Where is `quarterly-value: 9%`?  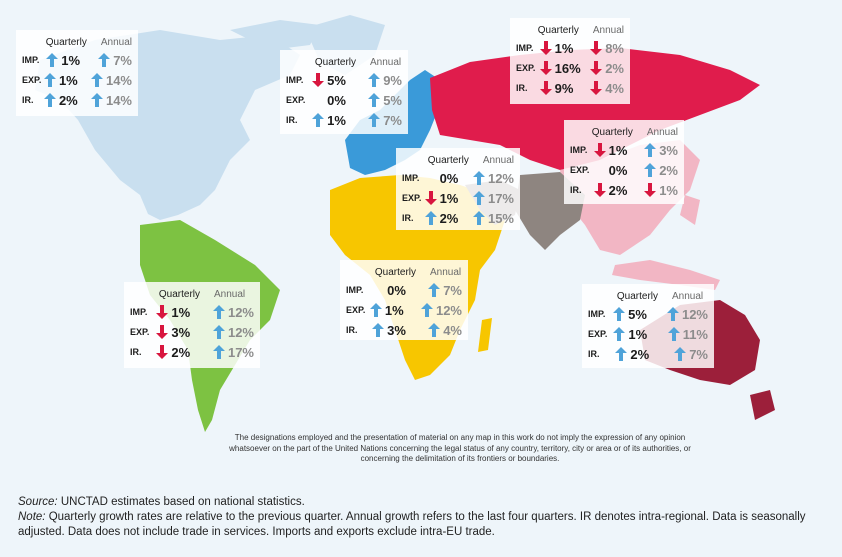
quarterly-value: 9% is located at coordinates (565, 88).